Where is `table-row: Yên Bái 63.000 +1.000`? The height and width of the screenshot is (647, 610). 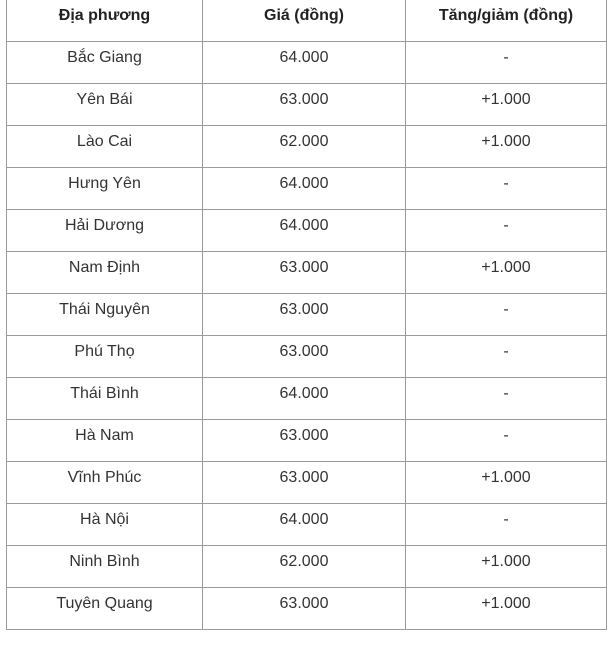 table-row: Yên Bái 63.000 +1.000 is located at coordinates (306, 104).